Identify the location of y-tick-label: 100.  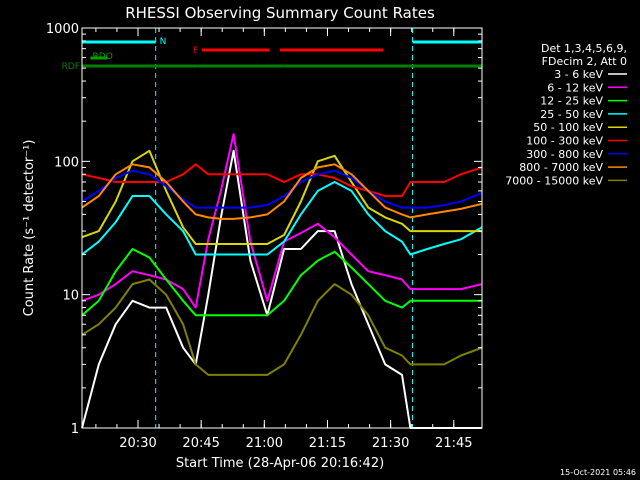
(66, 162).